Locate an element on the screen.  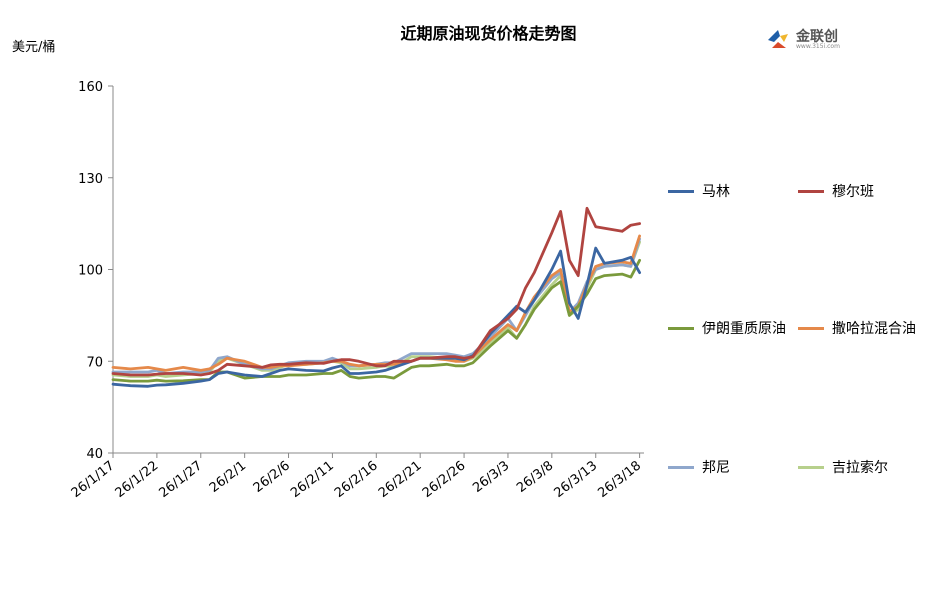
legend-item: 撒哈拉混合油 is located at coordinates (857, 328).